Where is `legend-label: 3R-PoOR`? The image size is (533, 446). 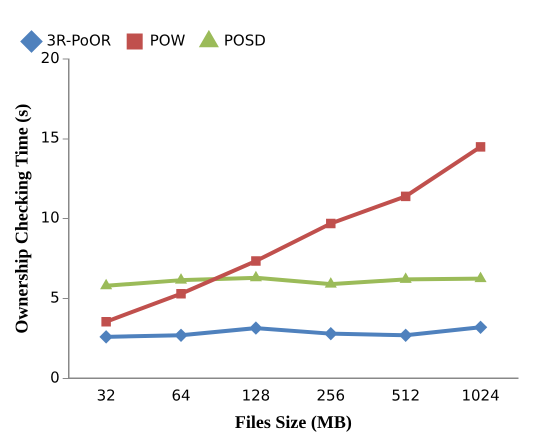
legend-label: 3R-PoOR is located at coordinates (79, 40).